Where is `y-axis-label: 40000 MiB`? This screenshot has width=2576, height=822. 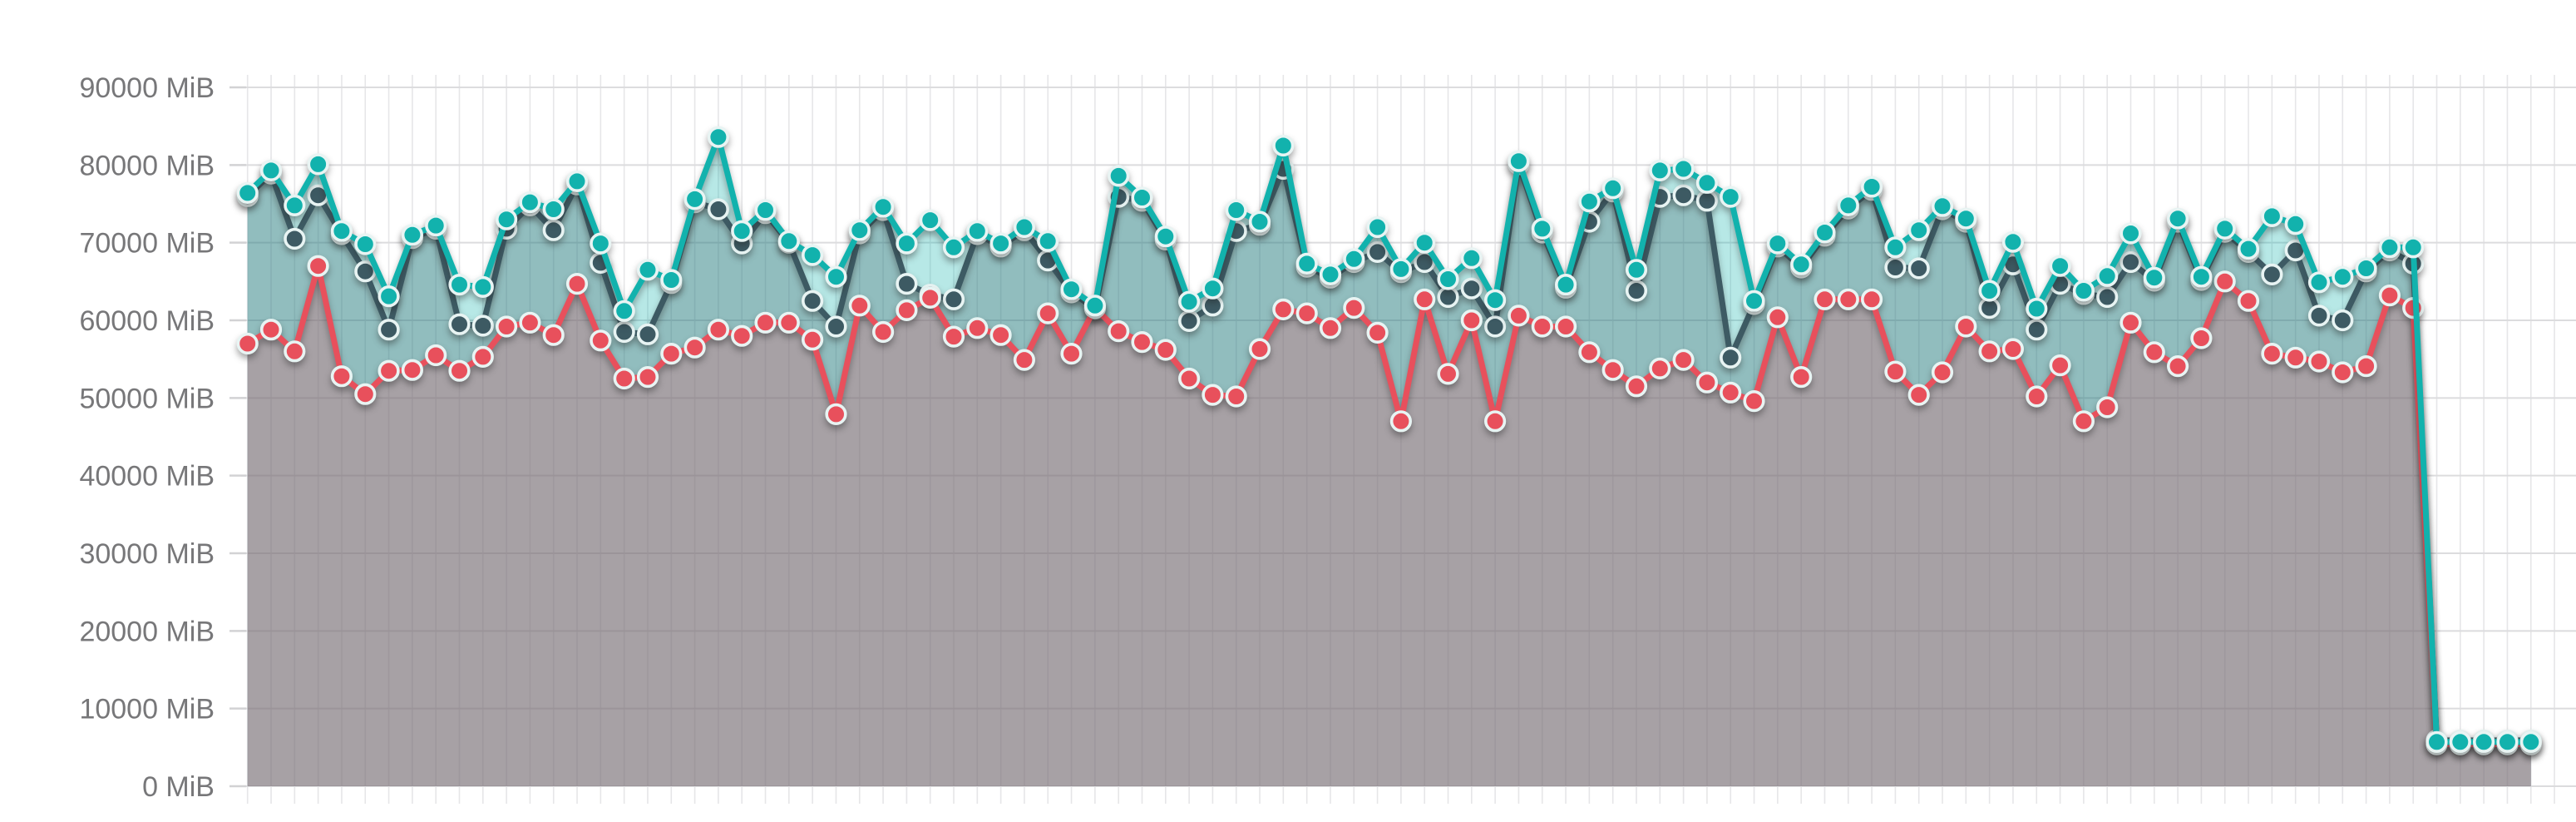
y-axis-label: 40000 MiB is located at coordinates (147, 477).